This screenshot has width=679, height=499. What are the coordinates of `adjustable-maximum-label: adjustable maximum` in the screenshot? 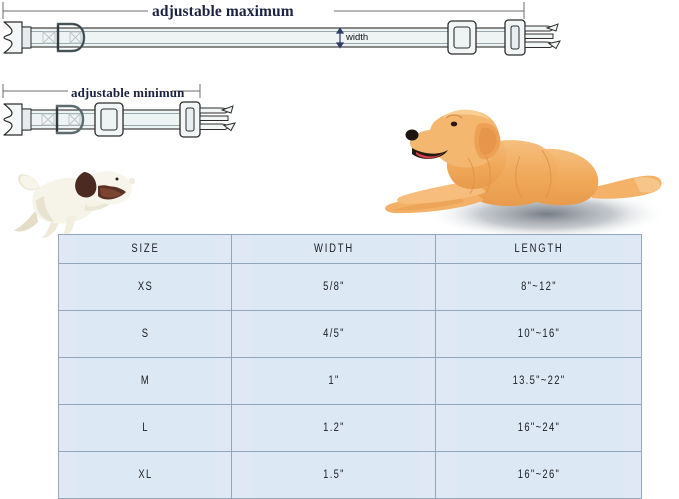 It's located at (223, 11).